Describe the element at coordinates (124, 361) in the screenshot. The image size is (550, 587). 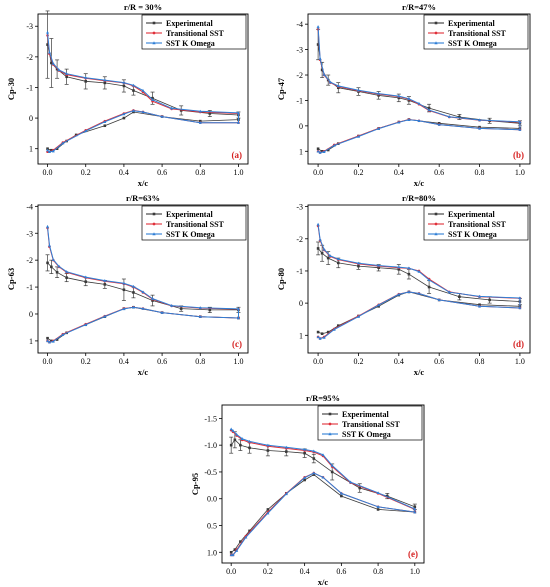
I see `x-tick-label: 0.4` at that location.